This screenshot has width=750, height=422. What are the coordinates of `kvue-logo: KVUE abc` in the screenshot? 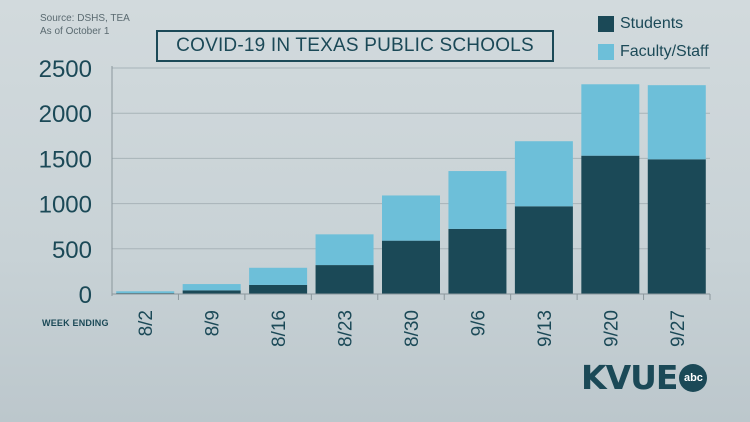 It's located at (644, 377).